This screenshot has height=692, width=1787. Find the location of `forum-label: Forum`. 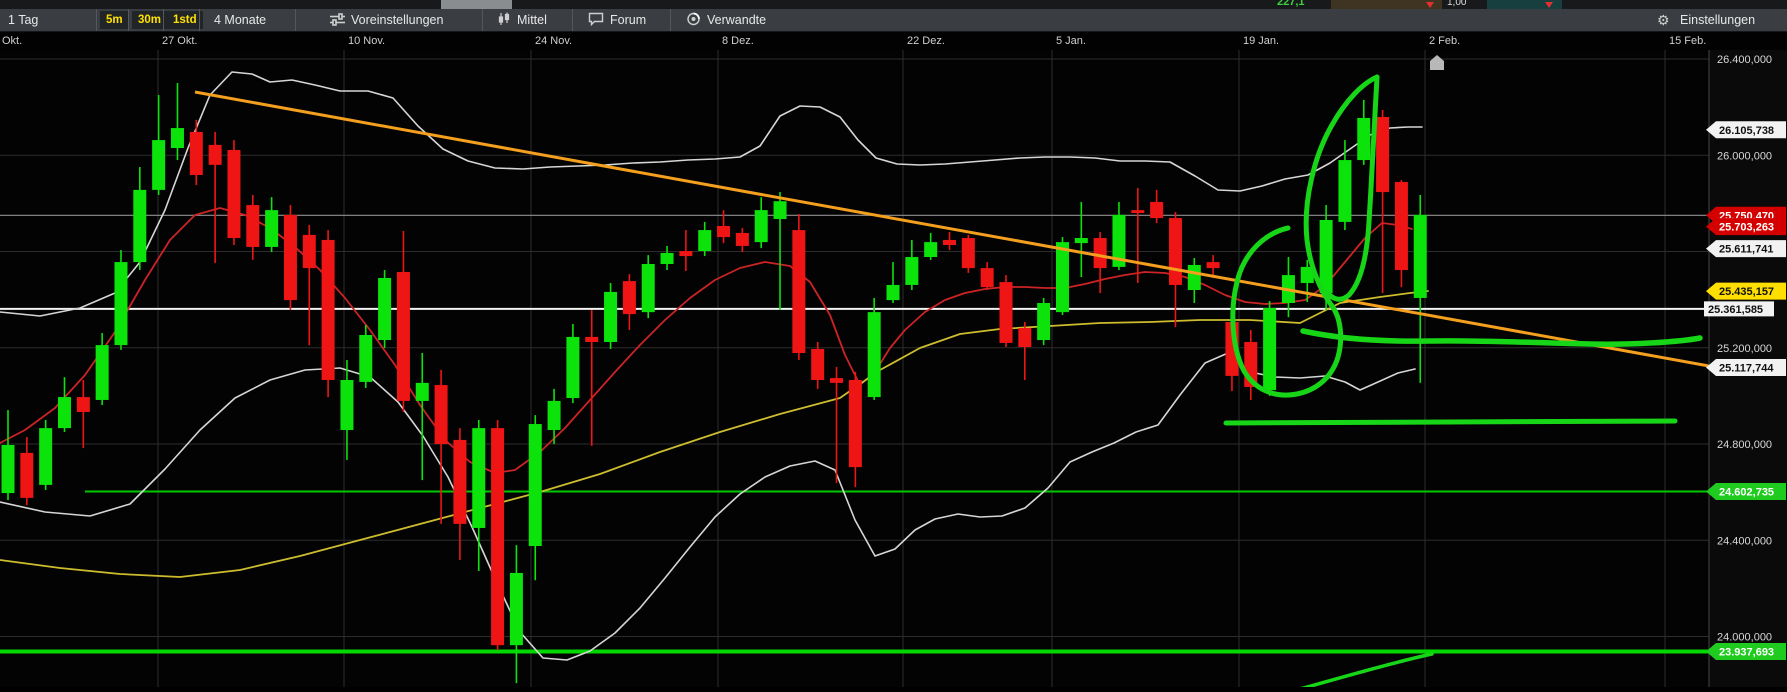

forum-label: Forum is located at coordinates (628, 20).